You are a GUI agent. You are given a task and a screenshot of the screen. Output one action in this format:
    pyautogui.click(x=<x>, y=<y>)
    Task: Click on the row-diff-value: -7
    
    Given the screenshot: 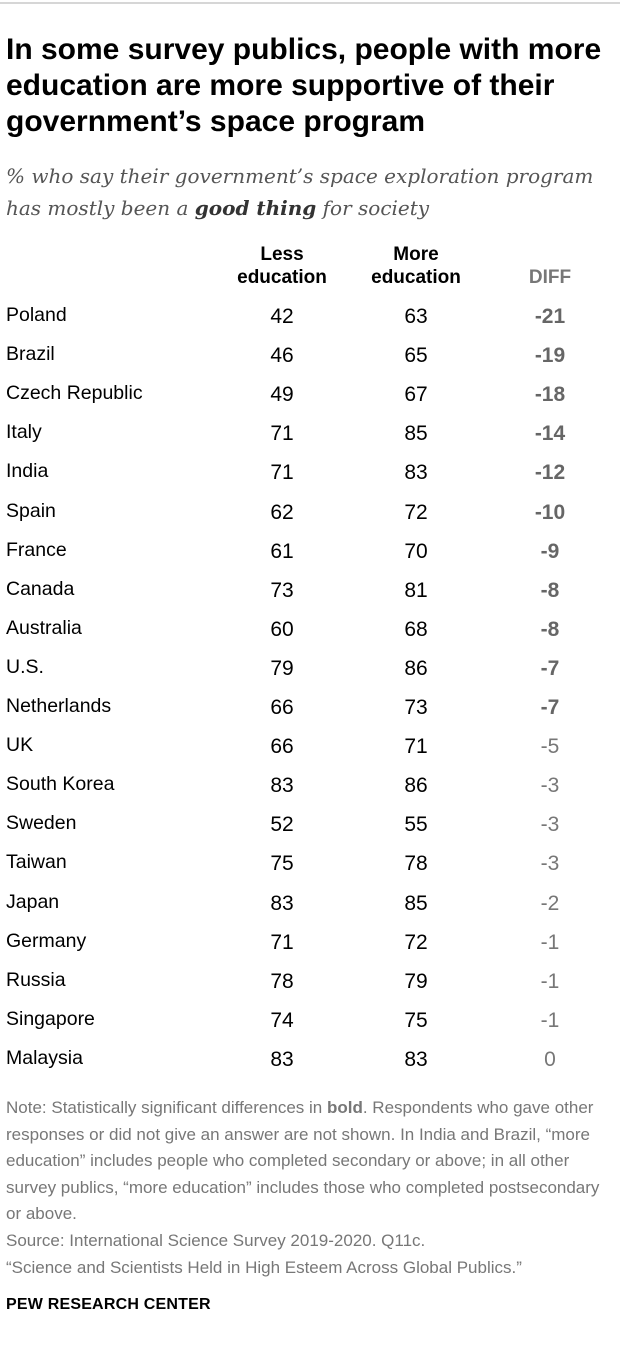 What is the action you would take?
    pyautogui.click(x=550, y=707)
    